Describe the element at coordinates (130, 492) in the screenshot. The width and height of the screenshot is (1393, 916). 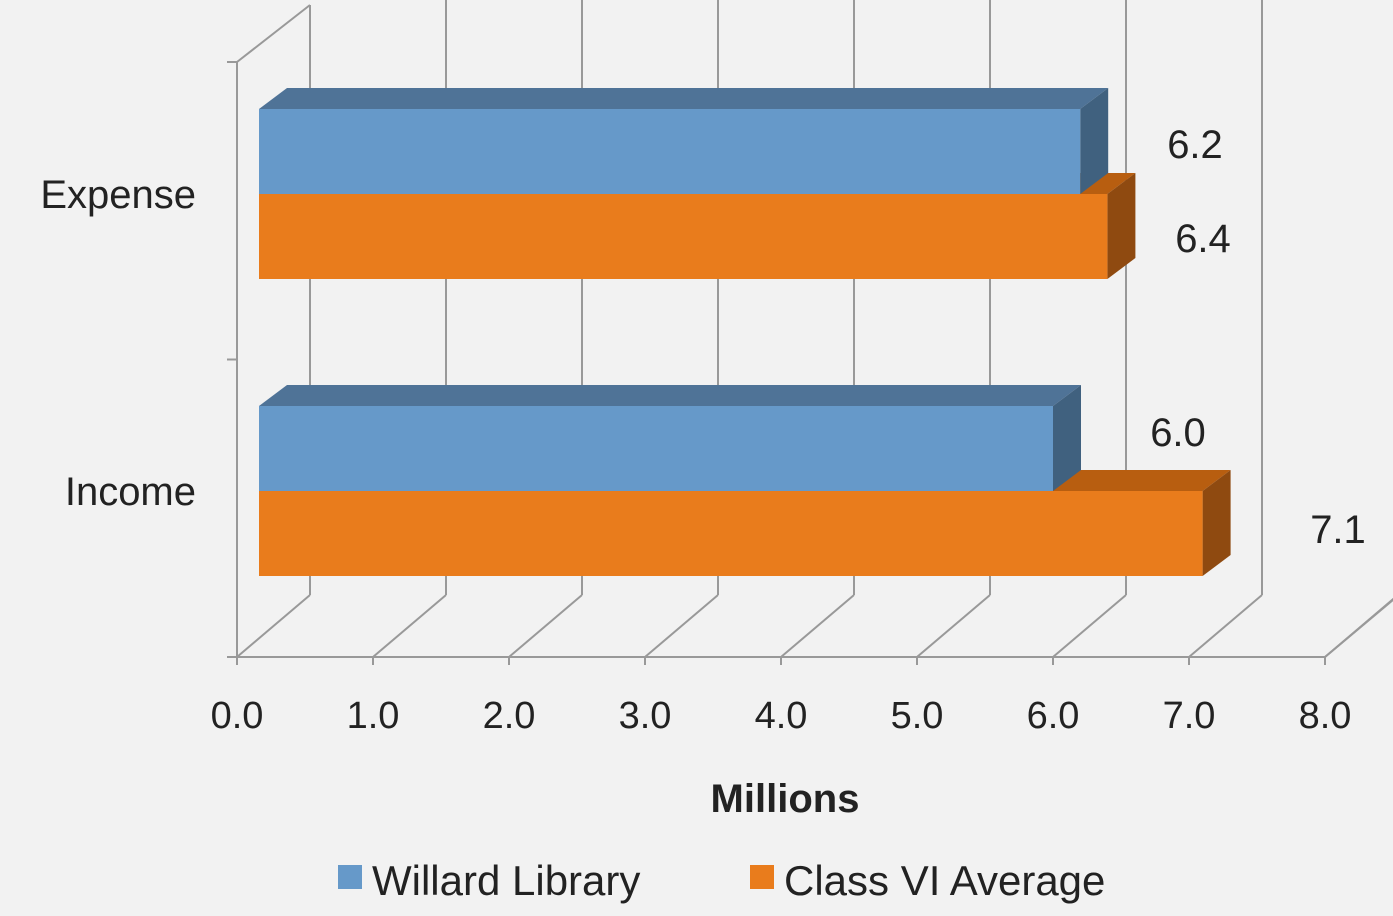
I see `category-label: Income` at that location.